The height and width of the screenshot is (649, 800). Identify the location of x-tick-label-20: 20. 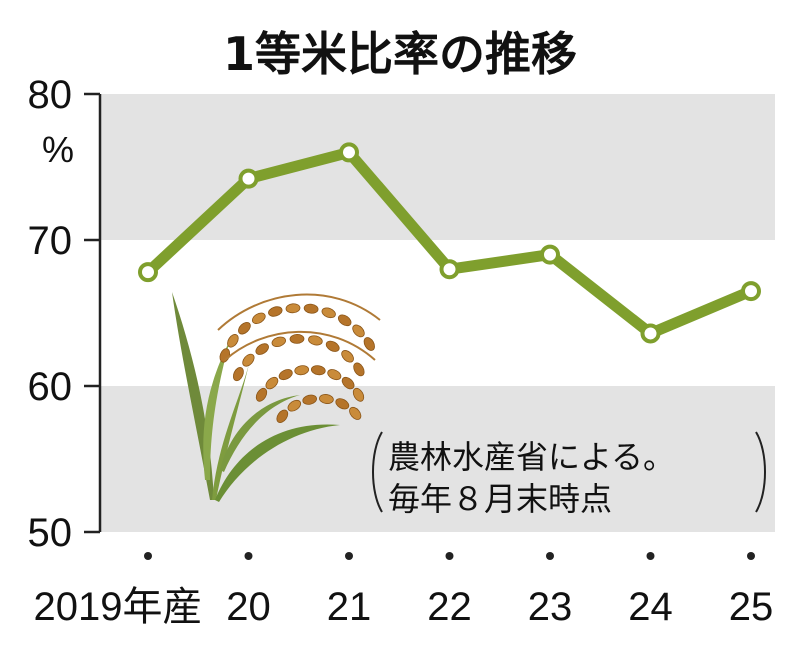
(248, 607).